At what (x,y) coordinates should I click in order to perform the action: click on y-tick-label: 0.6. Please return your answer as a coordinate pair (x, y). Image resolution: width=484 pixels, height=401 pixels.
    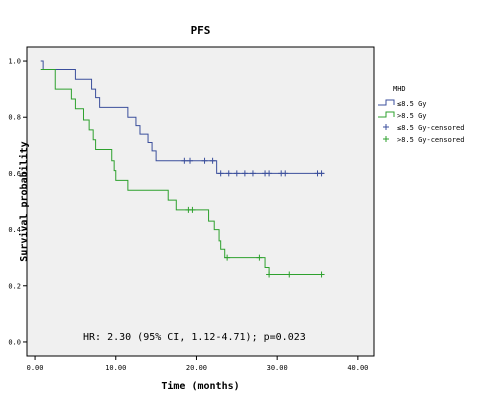
    Looking at the image, I should click on (14, 174).